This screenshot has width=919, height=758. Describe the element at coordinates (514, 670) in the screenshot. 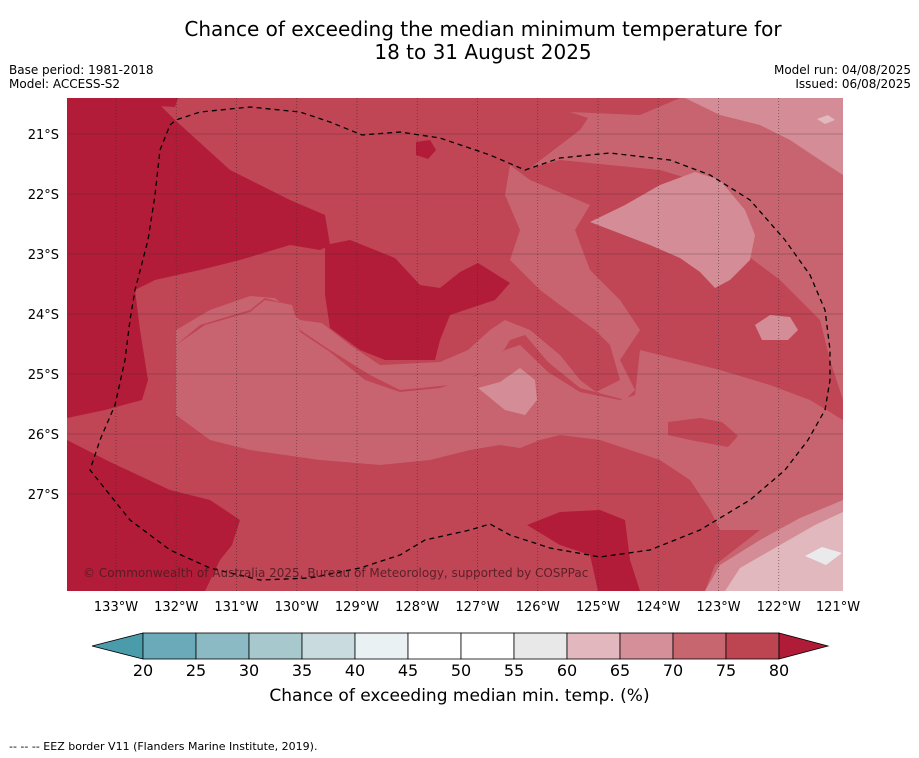

I see `colorbar-tick-label: 55` at that location.